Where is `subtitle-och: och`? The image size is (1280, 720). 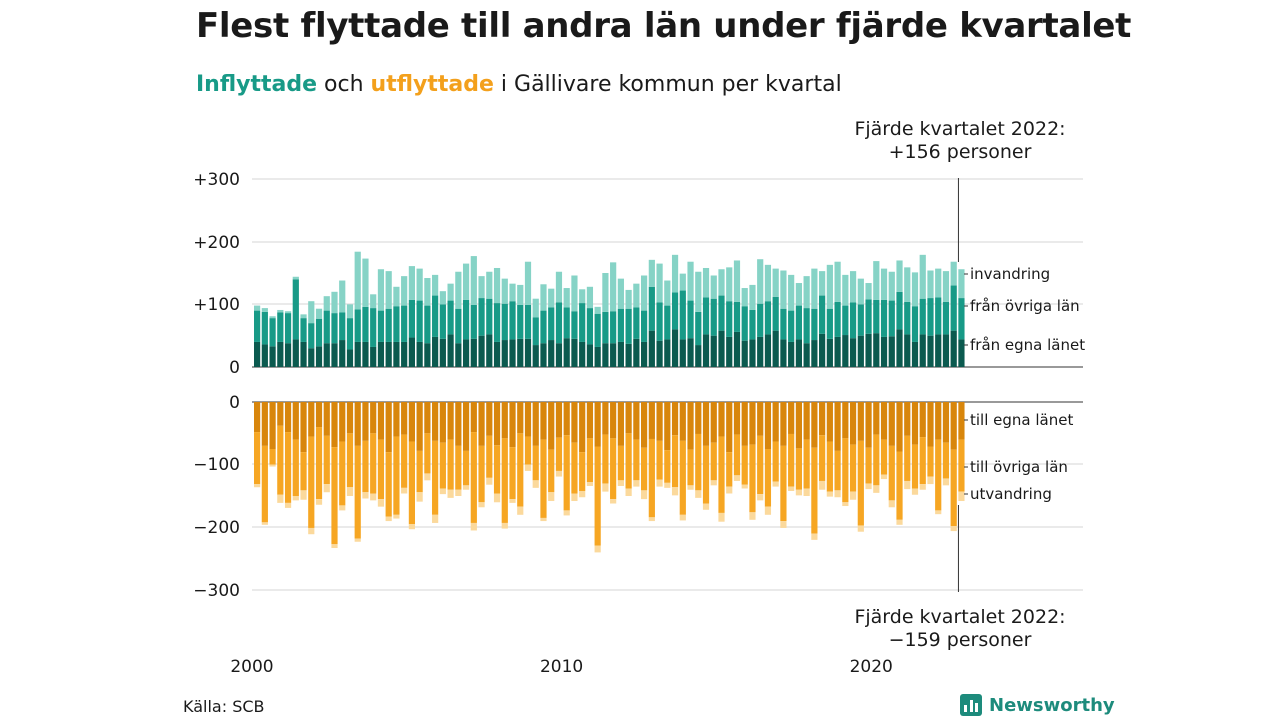 subtitle-och: och is located at coordinates (344, 84).